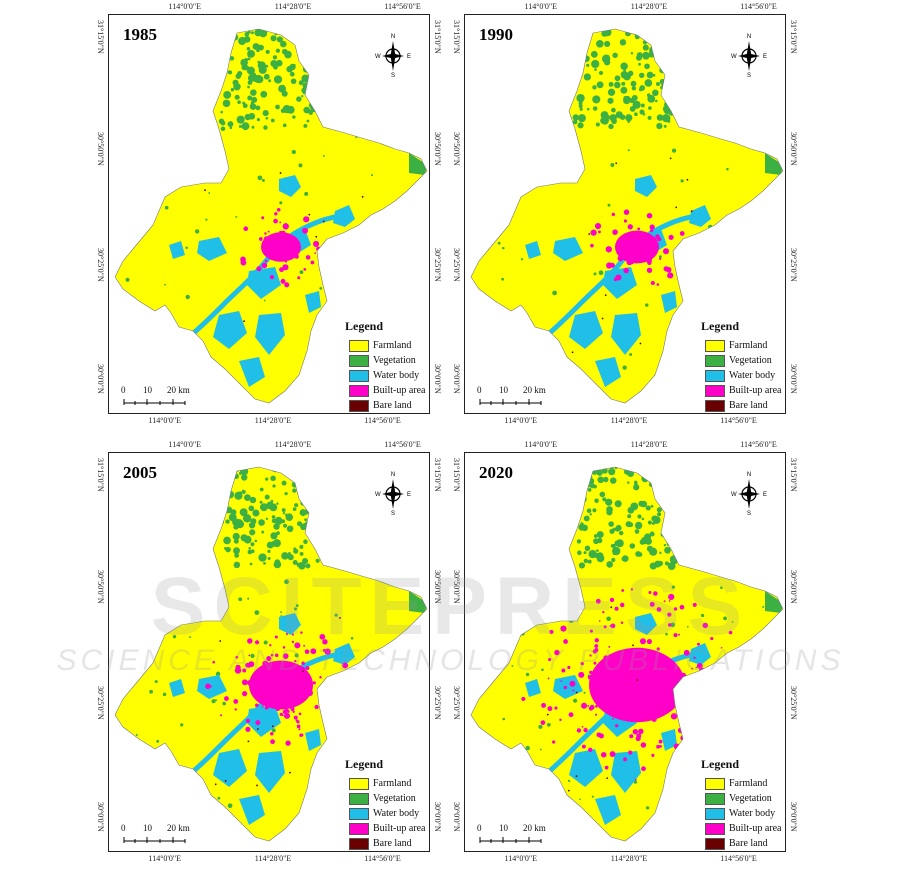 The image size is (901, 886). I want to click on year-label: 2005, so click(140, 472).